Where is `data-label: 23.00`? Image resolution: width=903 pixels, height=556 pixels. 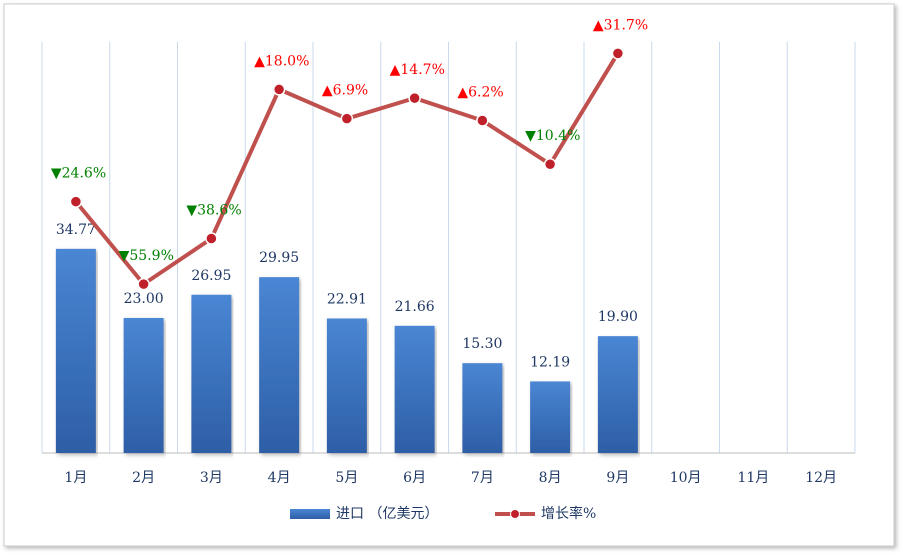 data-label: 23.00 is located at coordinates (144, 299).